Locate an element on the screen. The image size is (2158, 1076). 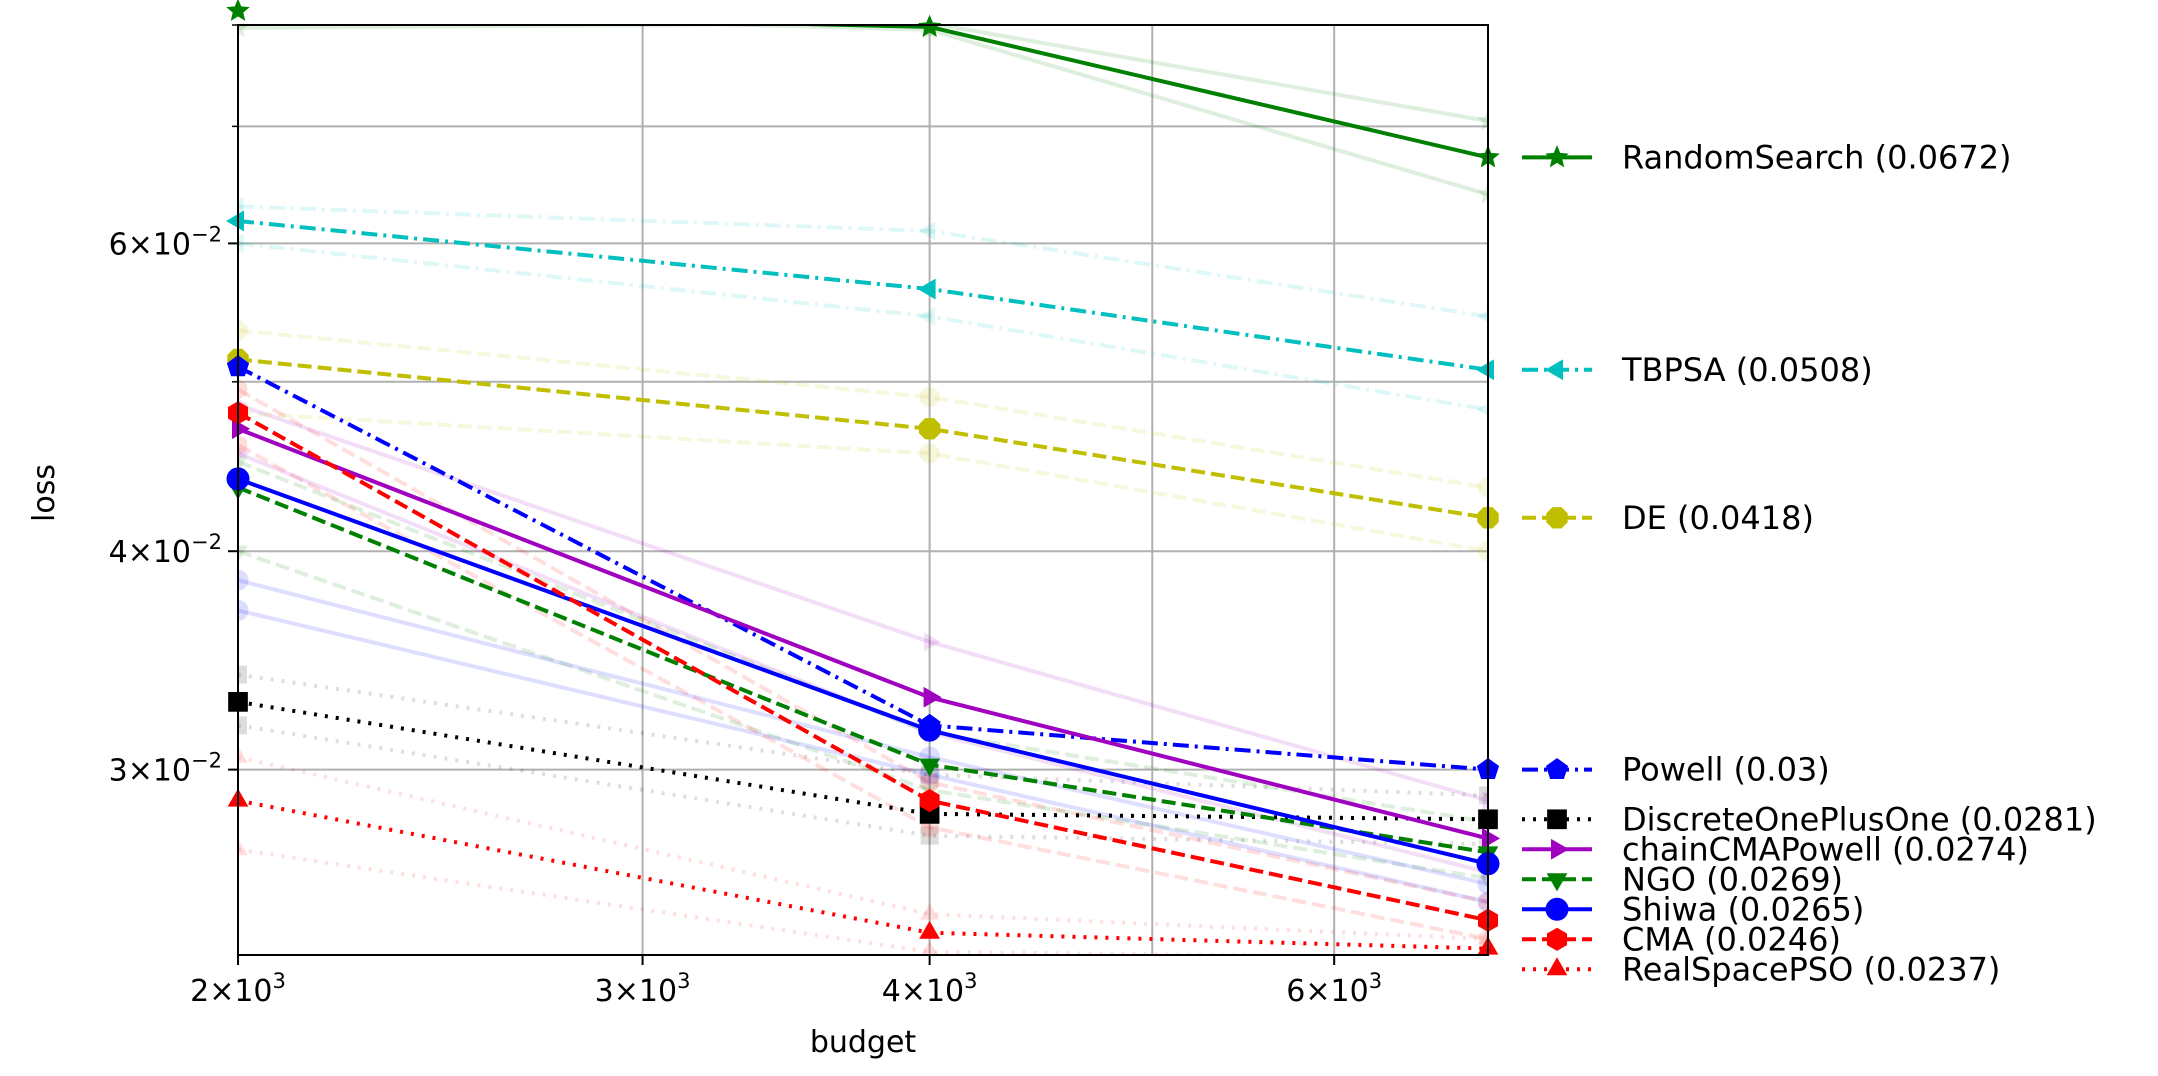
legend-entry: Shiwa (0.0265) is located at coordinates (1693, 909).